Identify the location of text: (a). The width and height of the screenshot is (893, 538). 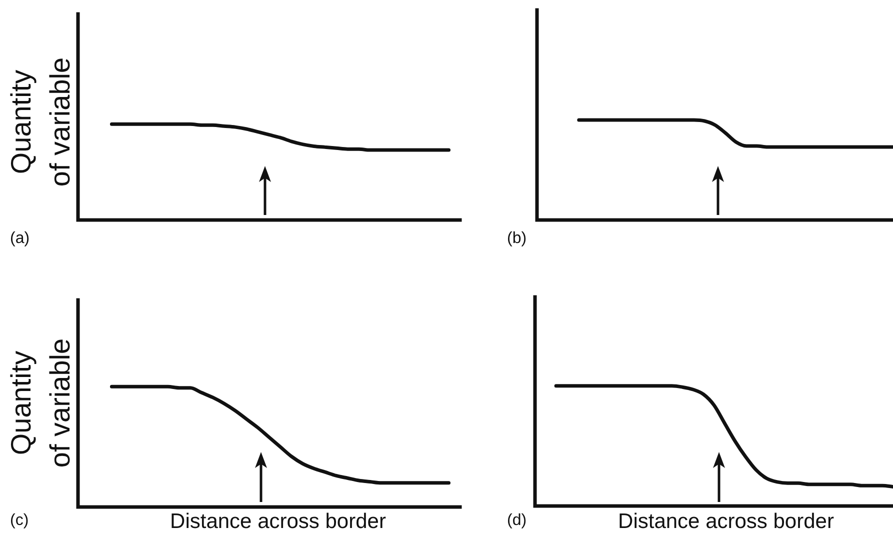
(20, 239).